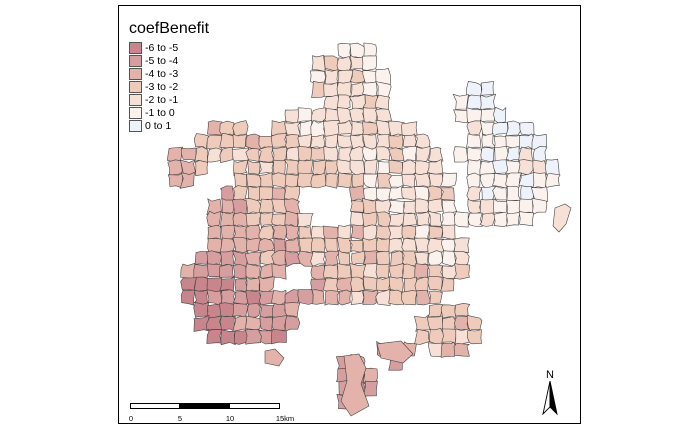  Describe the element at coordinates (162, 47) in the screenshot. I see `legend-label: -6 to -5` at that location.